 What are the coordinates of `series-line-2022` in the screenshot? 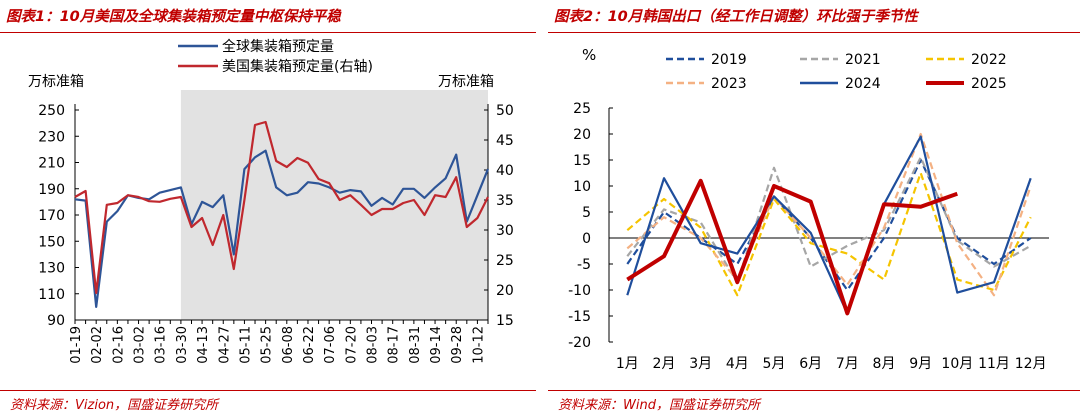 It's located at (829, 234).